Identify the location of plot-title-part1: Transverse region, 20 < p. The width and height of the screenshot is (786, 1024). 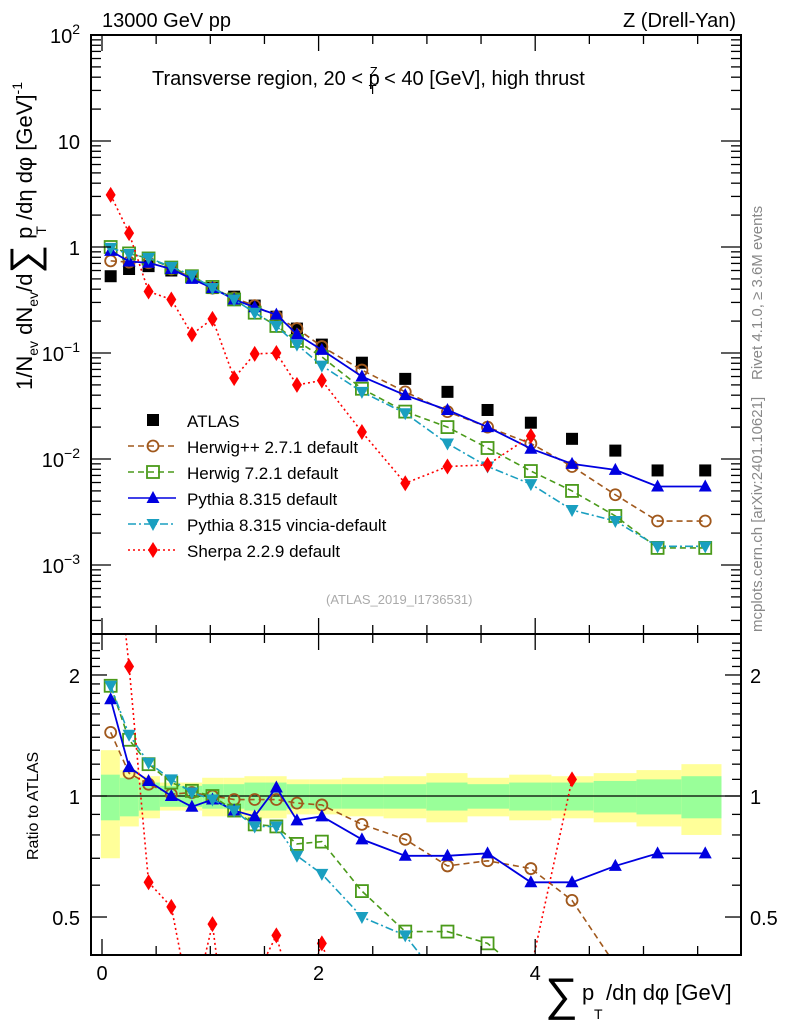
(266, 79).